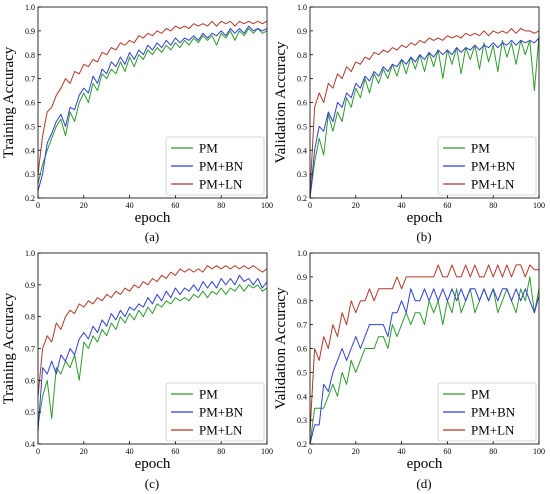 This screenshot has height=494, width=550. What do you see at coordinates (423, 236) in the screenshot?
I see `subplot-caption: (b)` at bounding box center [423, 236].